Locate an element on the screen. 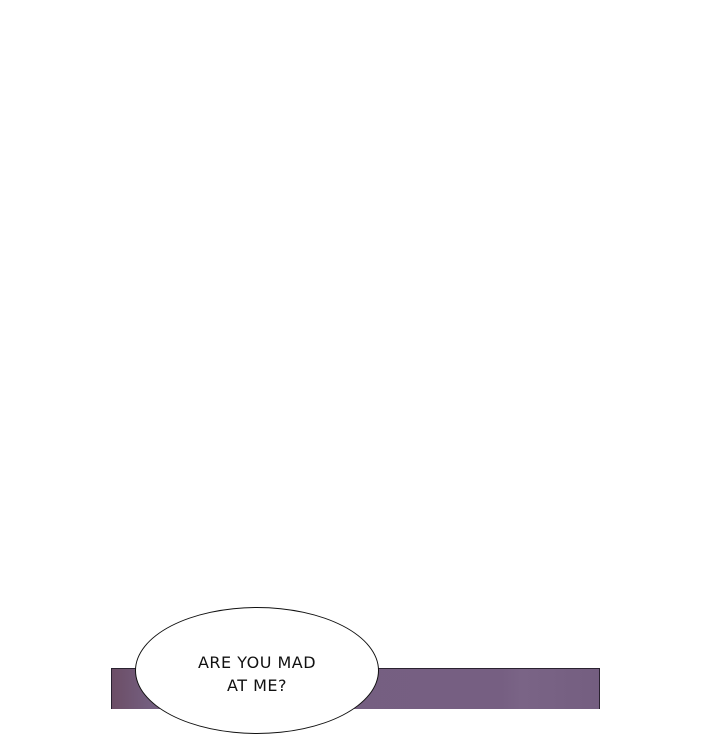 The image size is (720, 734). speech-bubble-text: ARE YOU MAD AT ME? is located at coordinates (257, 674).